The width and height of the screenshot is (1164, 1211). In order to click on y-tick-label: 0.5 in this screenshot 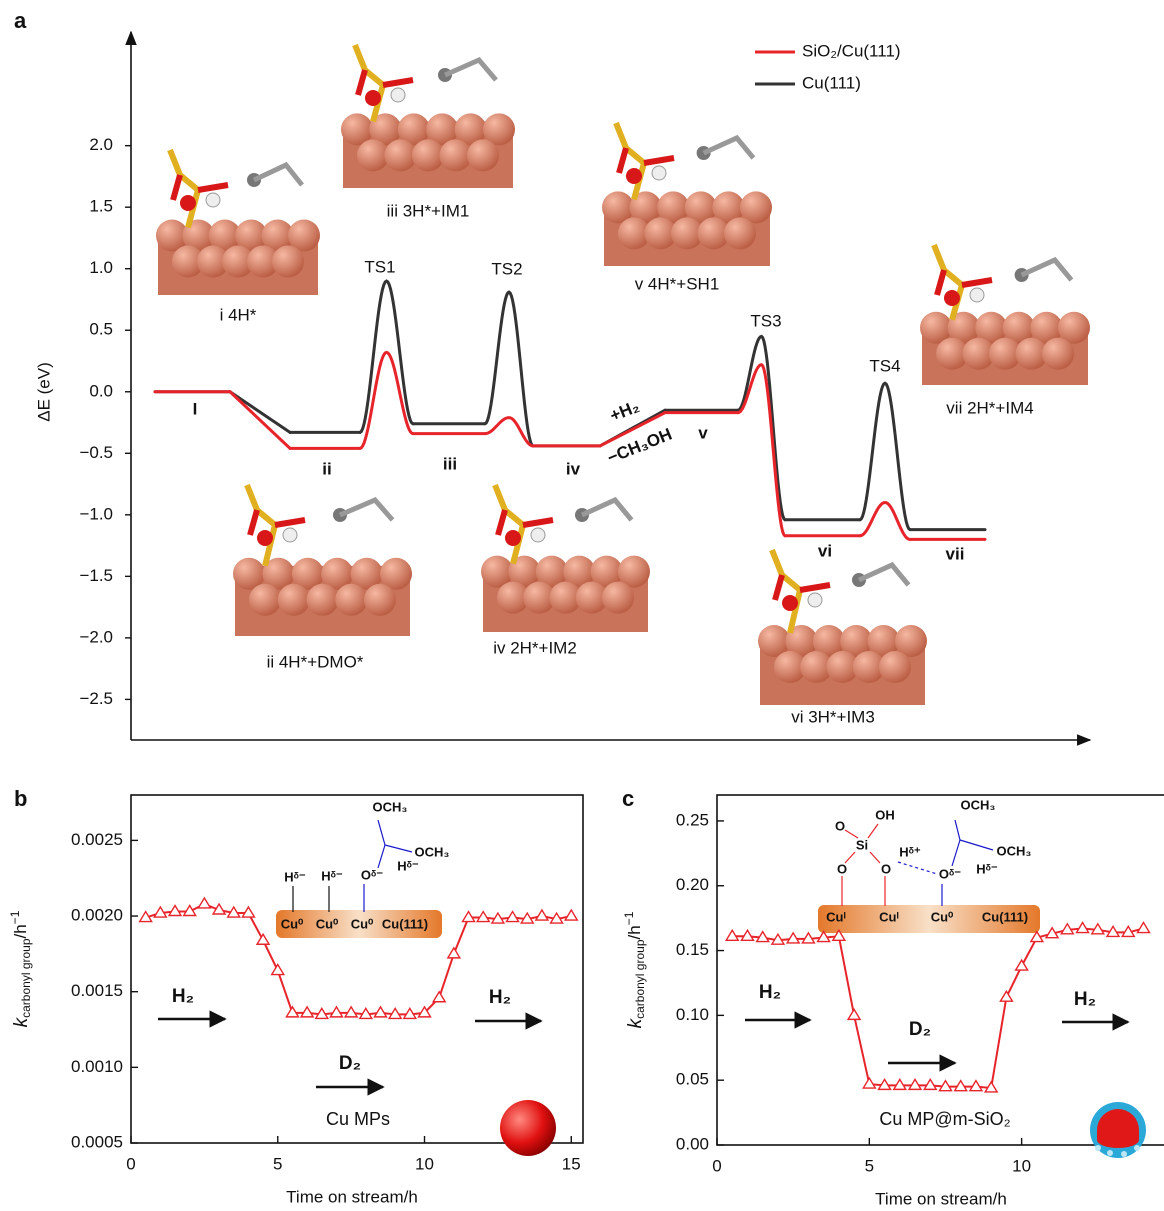, I will do `click(101, 329)`.